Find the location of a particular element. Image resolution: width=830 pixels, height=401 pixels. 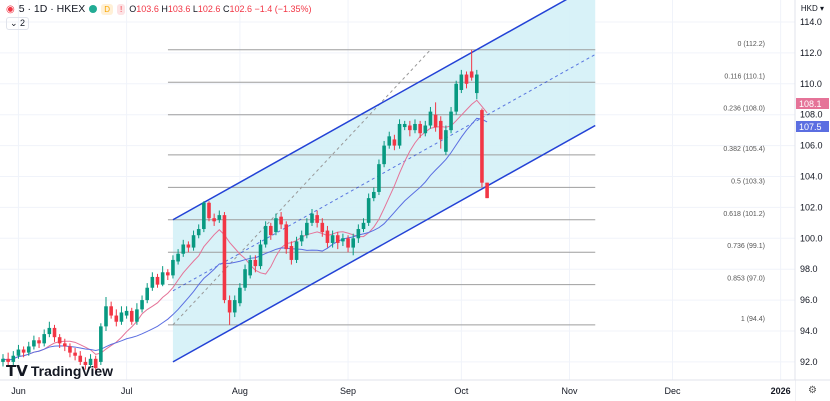

market-status-icon is located at coordinates (93, 9).